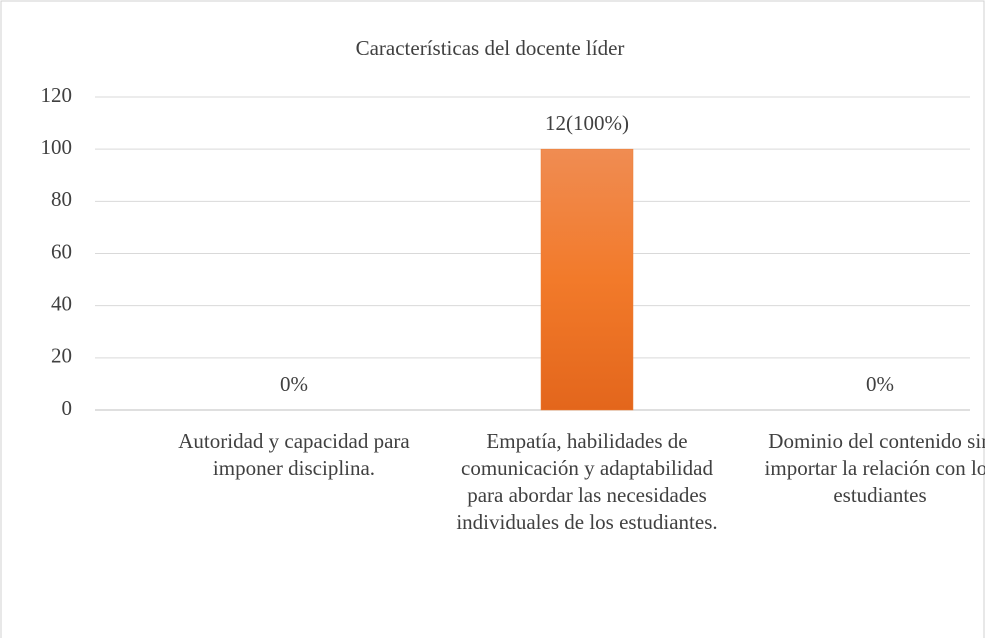 Image resolution: width=985 pixels, height=638 pixels. What do you see at coordinates (61, 199) in the screenshot?
I see `y-tick-label: 80` at bounding box center [61, 199].